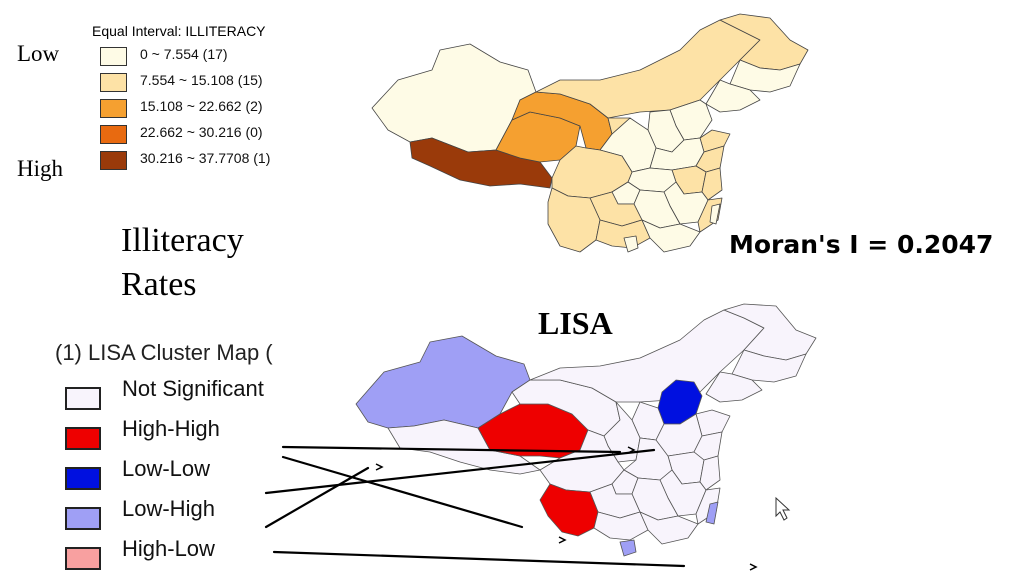 This screenshot has height=572, width=1018. Describe the element at coordinates (205, 158) in the screenshot. I see `legend-label-class-5: 30.216 ~ 37.7708 (1)` at that location.